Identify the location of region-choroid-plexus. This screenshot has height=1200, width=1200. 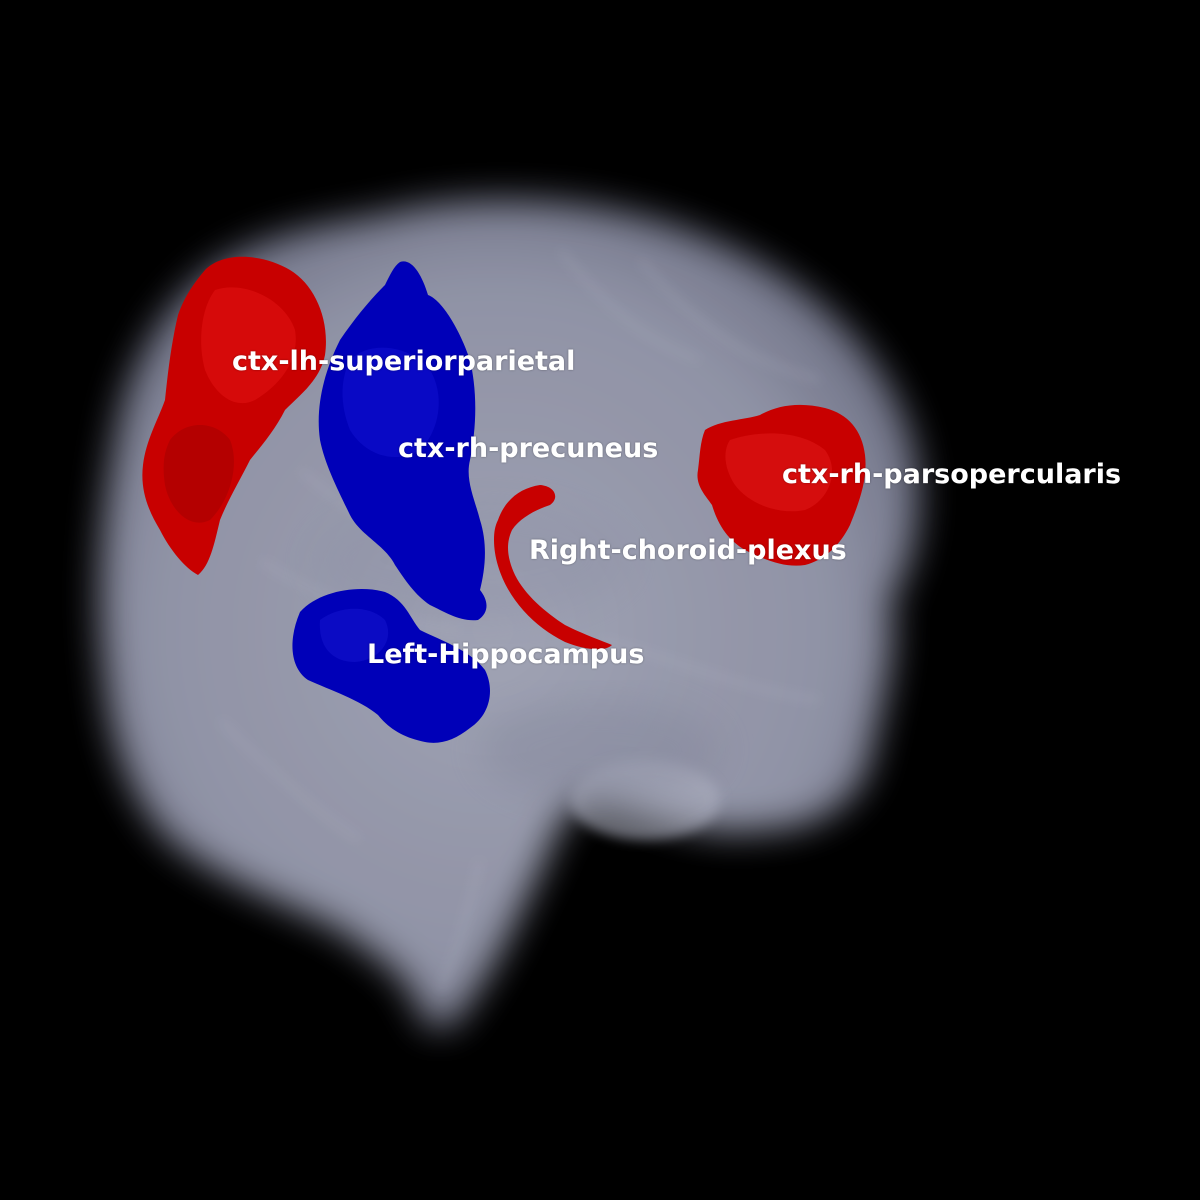
(553, 567).